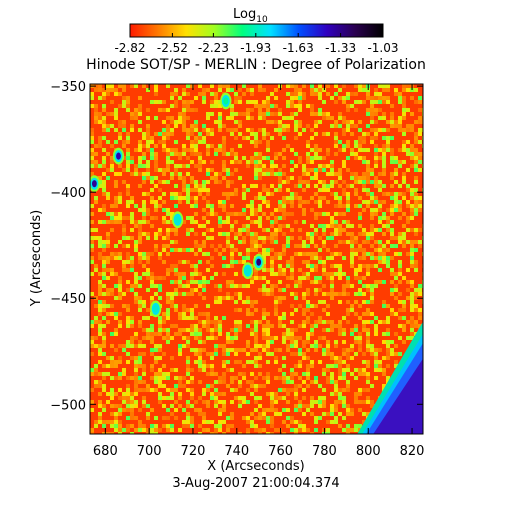  Describe the element at coordinates (368, 451) in the screenshot. I see `x-tick-label: 800` at that location.